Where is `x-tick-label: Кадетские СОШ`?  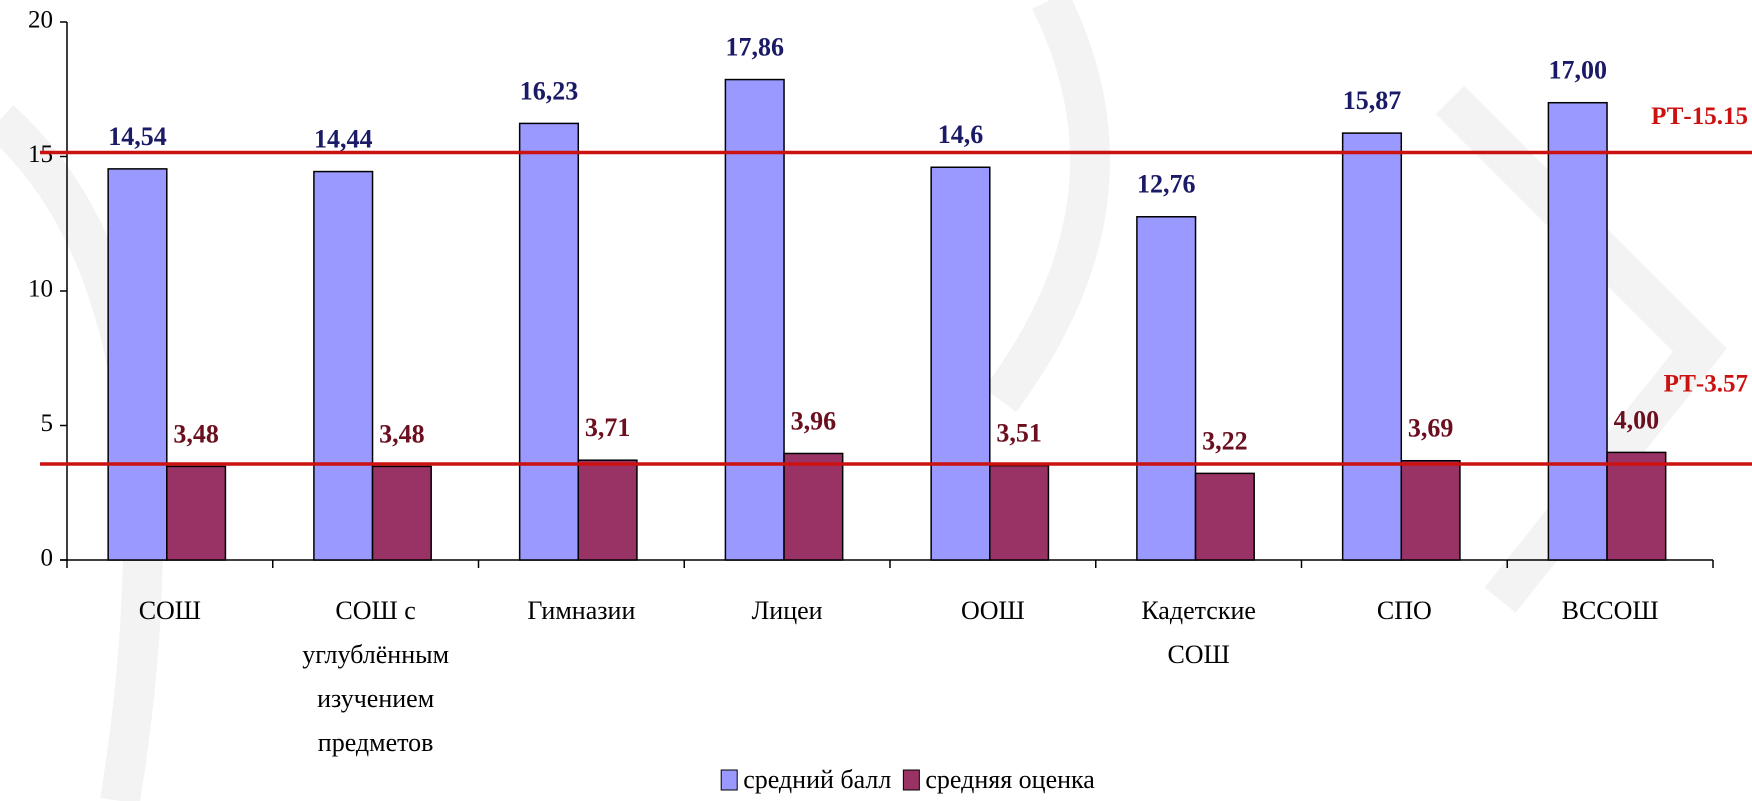
x-tick-label: Кадетские СОШ is located at coordinates (1198, 632).